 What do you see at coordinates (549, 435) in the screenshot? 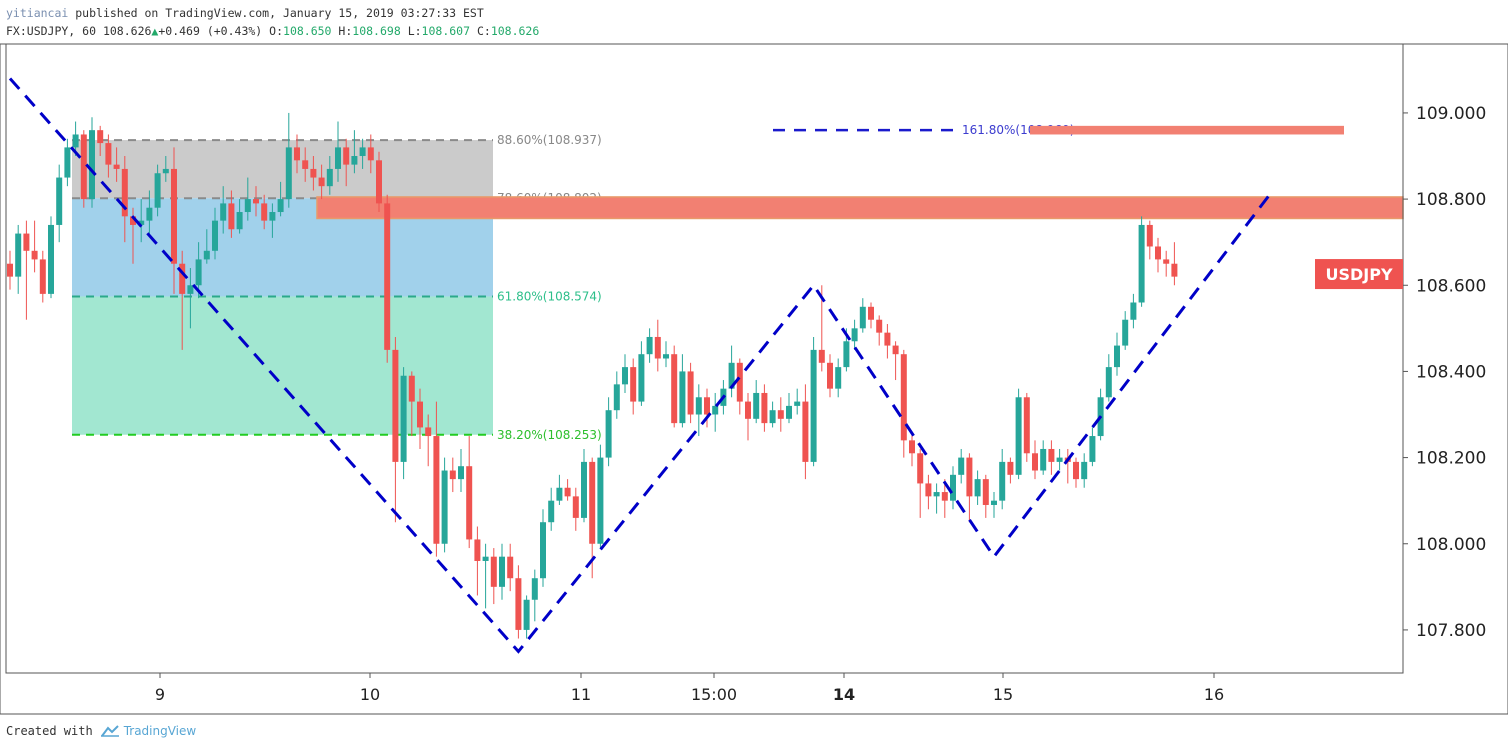
I see `fib-label-3: 38.20%(108.253)` at bounding box center [549, 435].